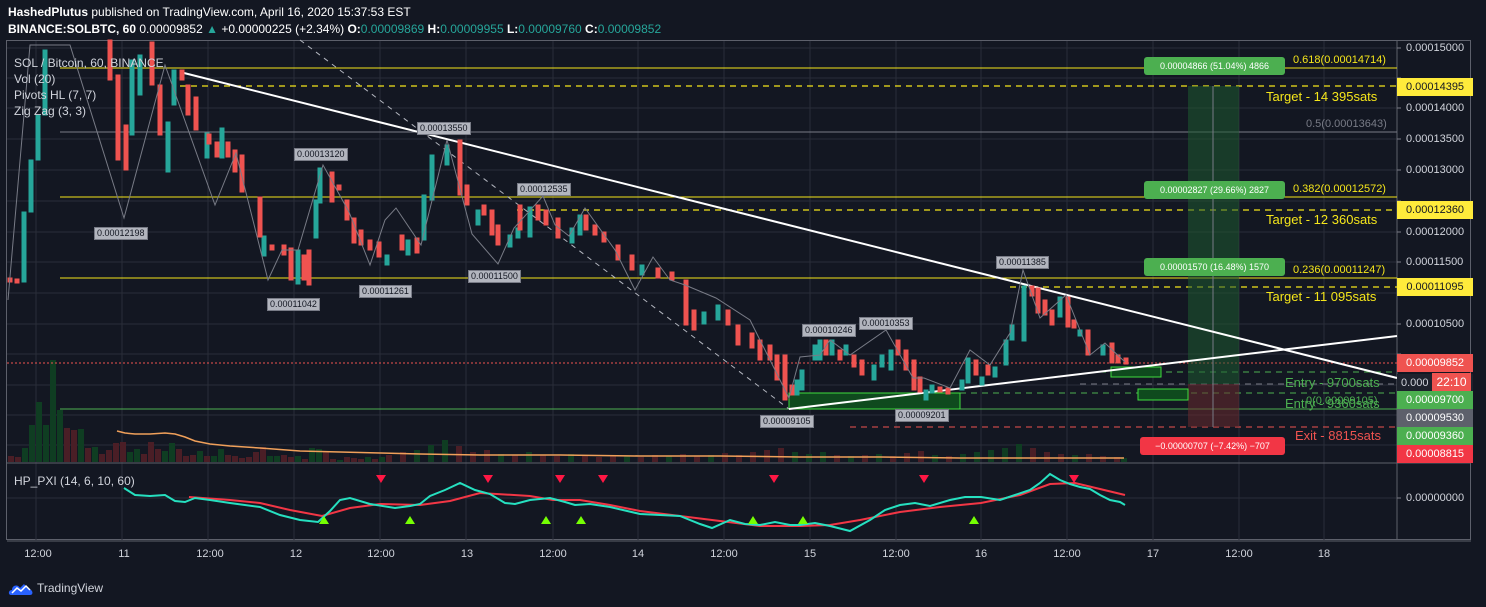  I want to click on open-label: O:, so click(354, 29).